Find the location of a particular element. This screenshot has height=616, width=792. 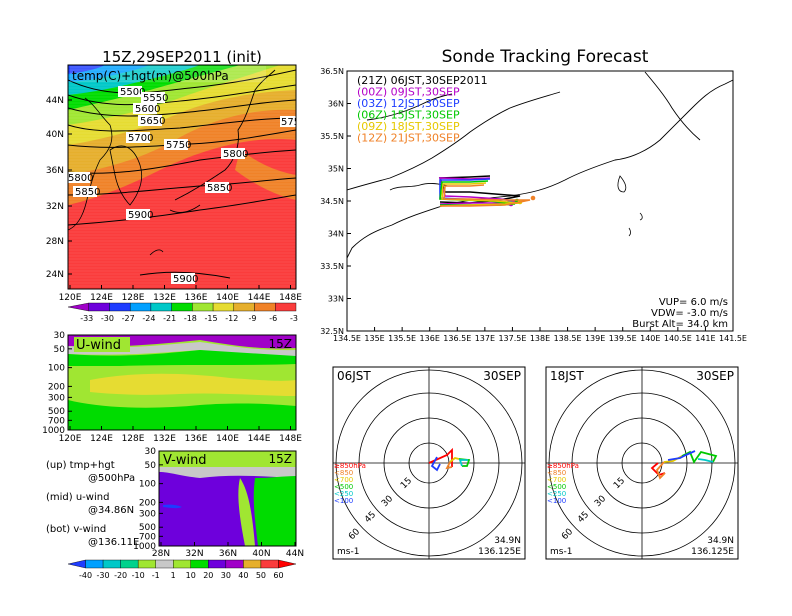

wind-colorbar-label: -30 is located at coordinates (103, 575).